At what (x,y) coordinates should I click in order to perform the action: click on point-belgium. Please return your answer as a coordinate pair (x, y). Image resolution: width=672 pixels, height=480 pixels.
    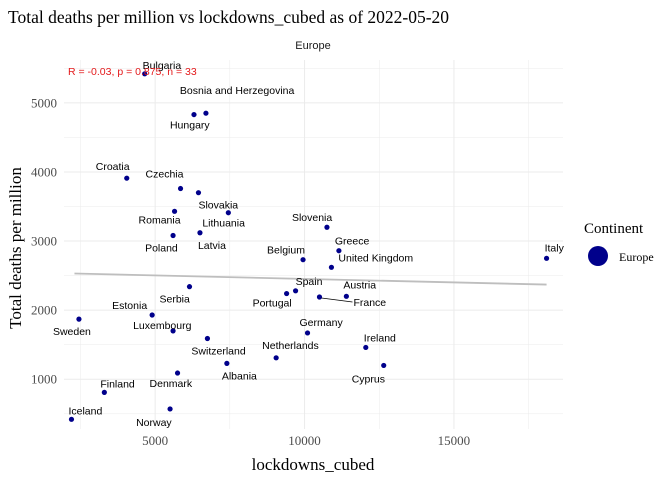
    Looking at the image, I should click on (303, 260).